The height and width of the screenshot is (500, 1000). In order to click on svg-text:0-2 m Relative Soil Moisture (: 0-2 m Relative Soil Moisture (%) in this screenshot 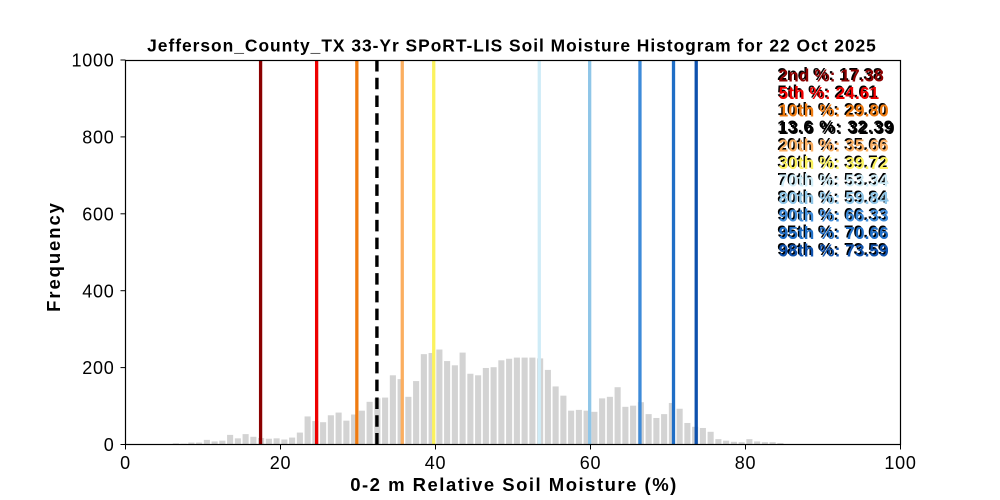, I will do `click(514, 484)`.